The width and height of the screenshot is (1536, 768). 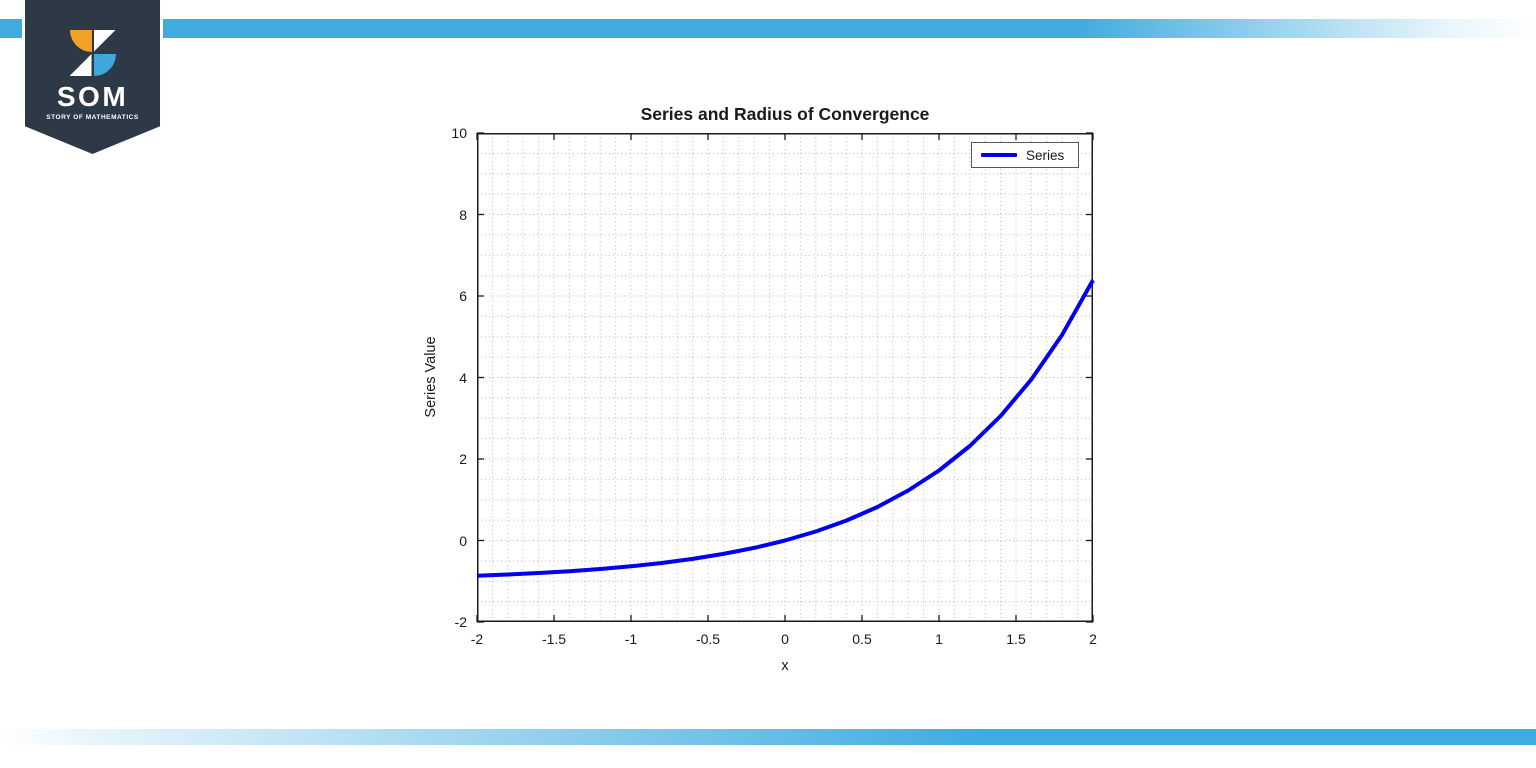 What do you see at coordinates (463, 296) in the screenshot?
I see `y-tick-label: 6` at bounding box center [463, 296].